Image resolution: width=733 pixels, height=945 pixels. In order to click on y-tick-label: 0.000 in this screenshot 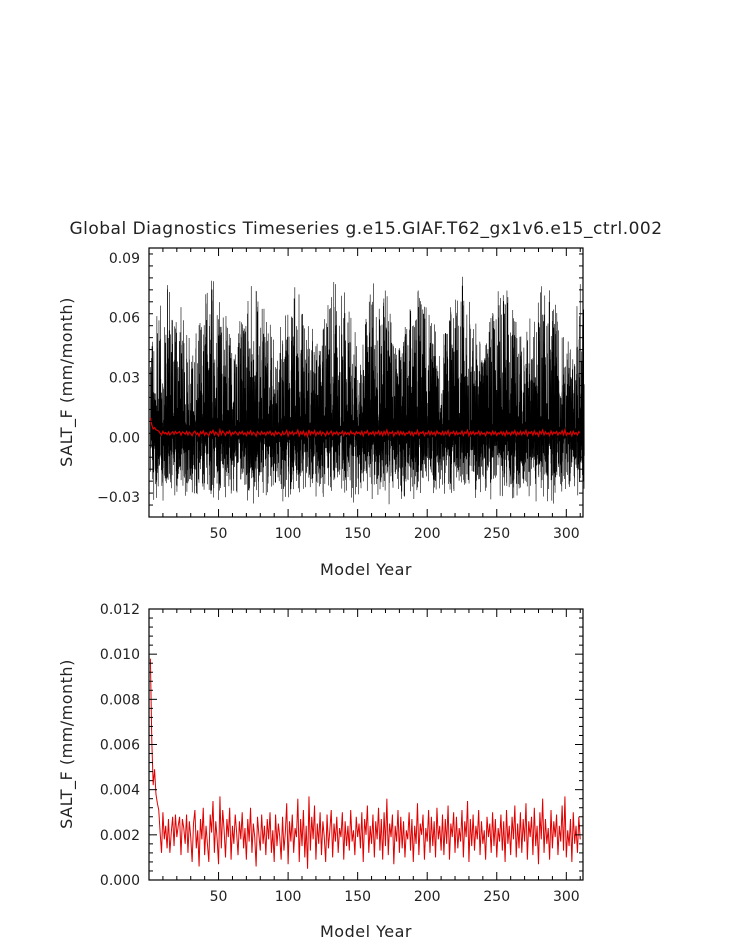, I will do `click(120, 881)`.